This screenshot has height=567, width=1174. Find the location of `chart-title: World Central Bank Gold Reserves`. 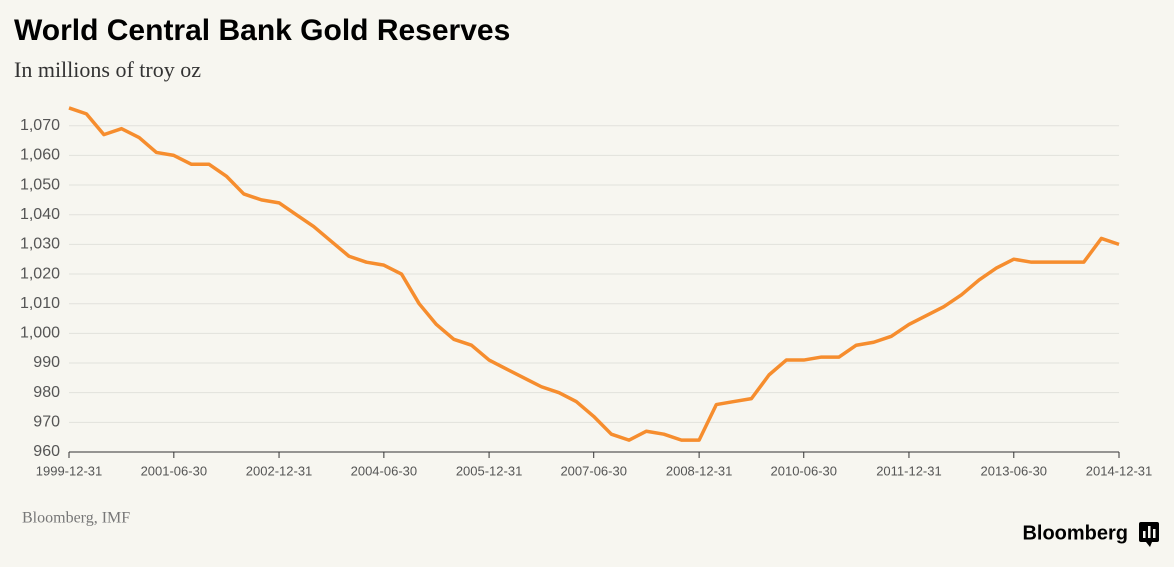

chart-title: World Central Bank Gold Reserves is located at coordinates (262, 30).